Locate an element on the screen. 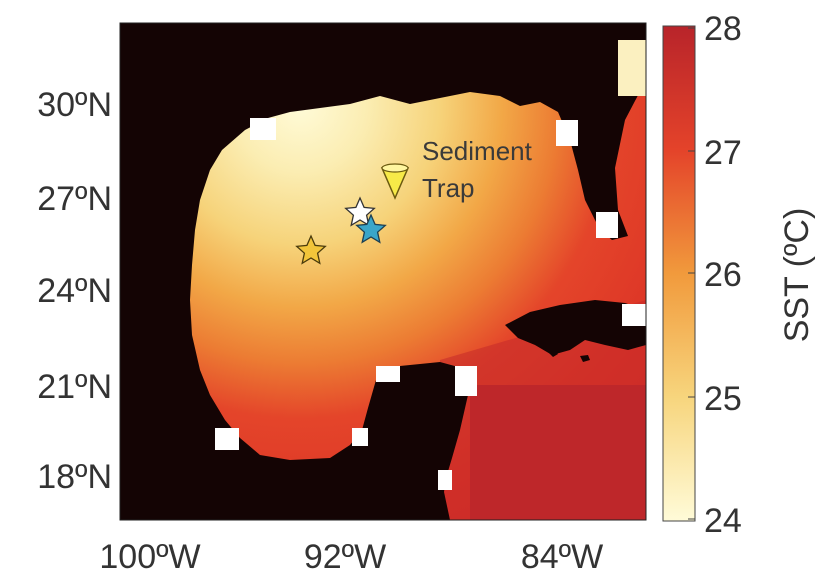 This screenshot has height=588, width=834. colorbar-ticks is located at coordinates (691, 273).